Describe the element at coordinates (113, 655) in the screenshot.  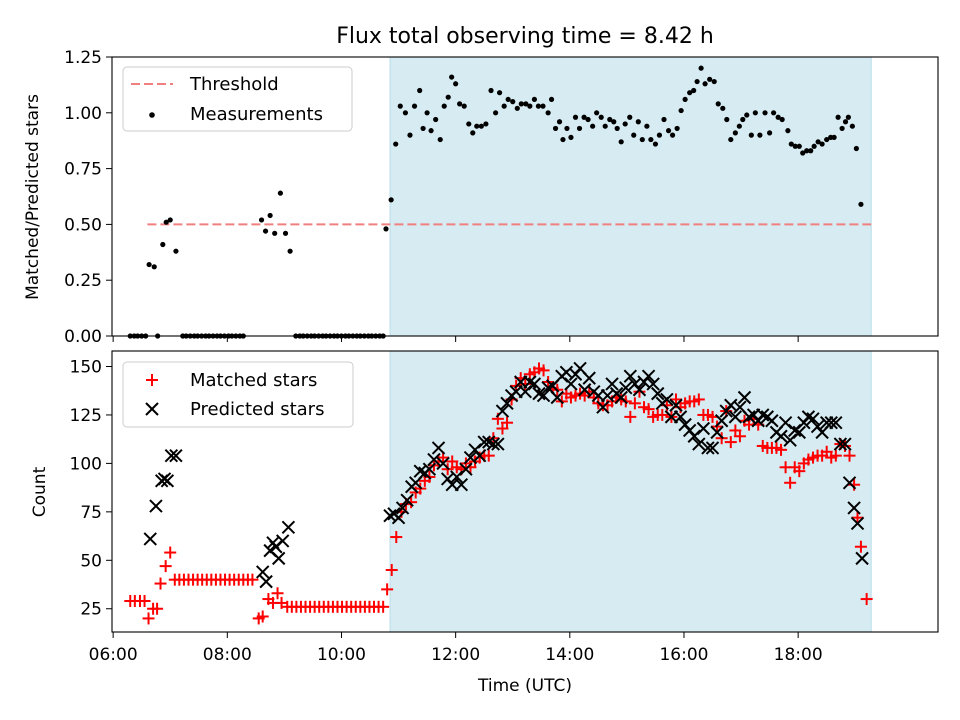
I see `x-tick-label: 06:00` at that location.